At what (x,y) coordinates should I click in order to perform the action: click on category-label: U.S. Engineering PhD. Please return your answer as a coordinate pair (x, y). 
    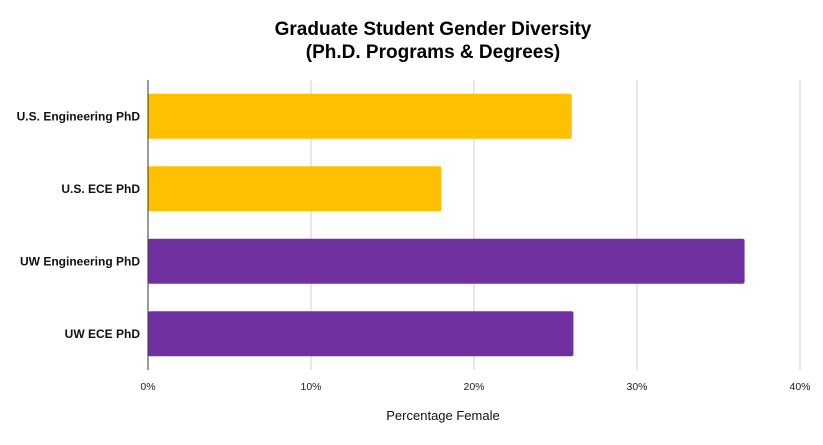
    Looking at the image, I should click on (79, 116).